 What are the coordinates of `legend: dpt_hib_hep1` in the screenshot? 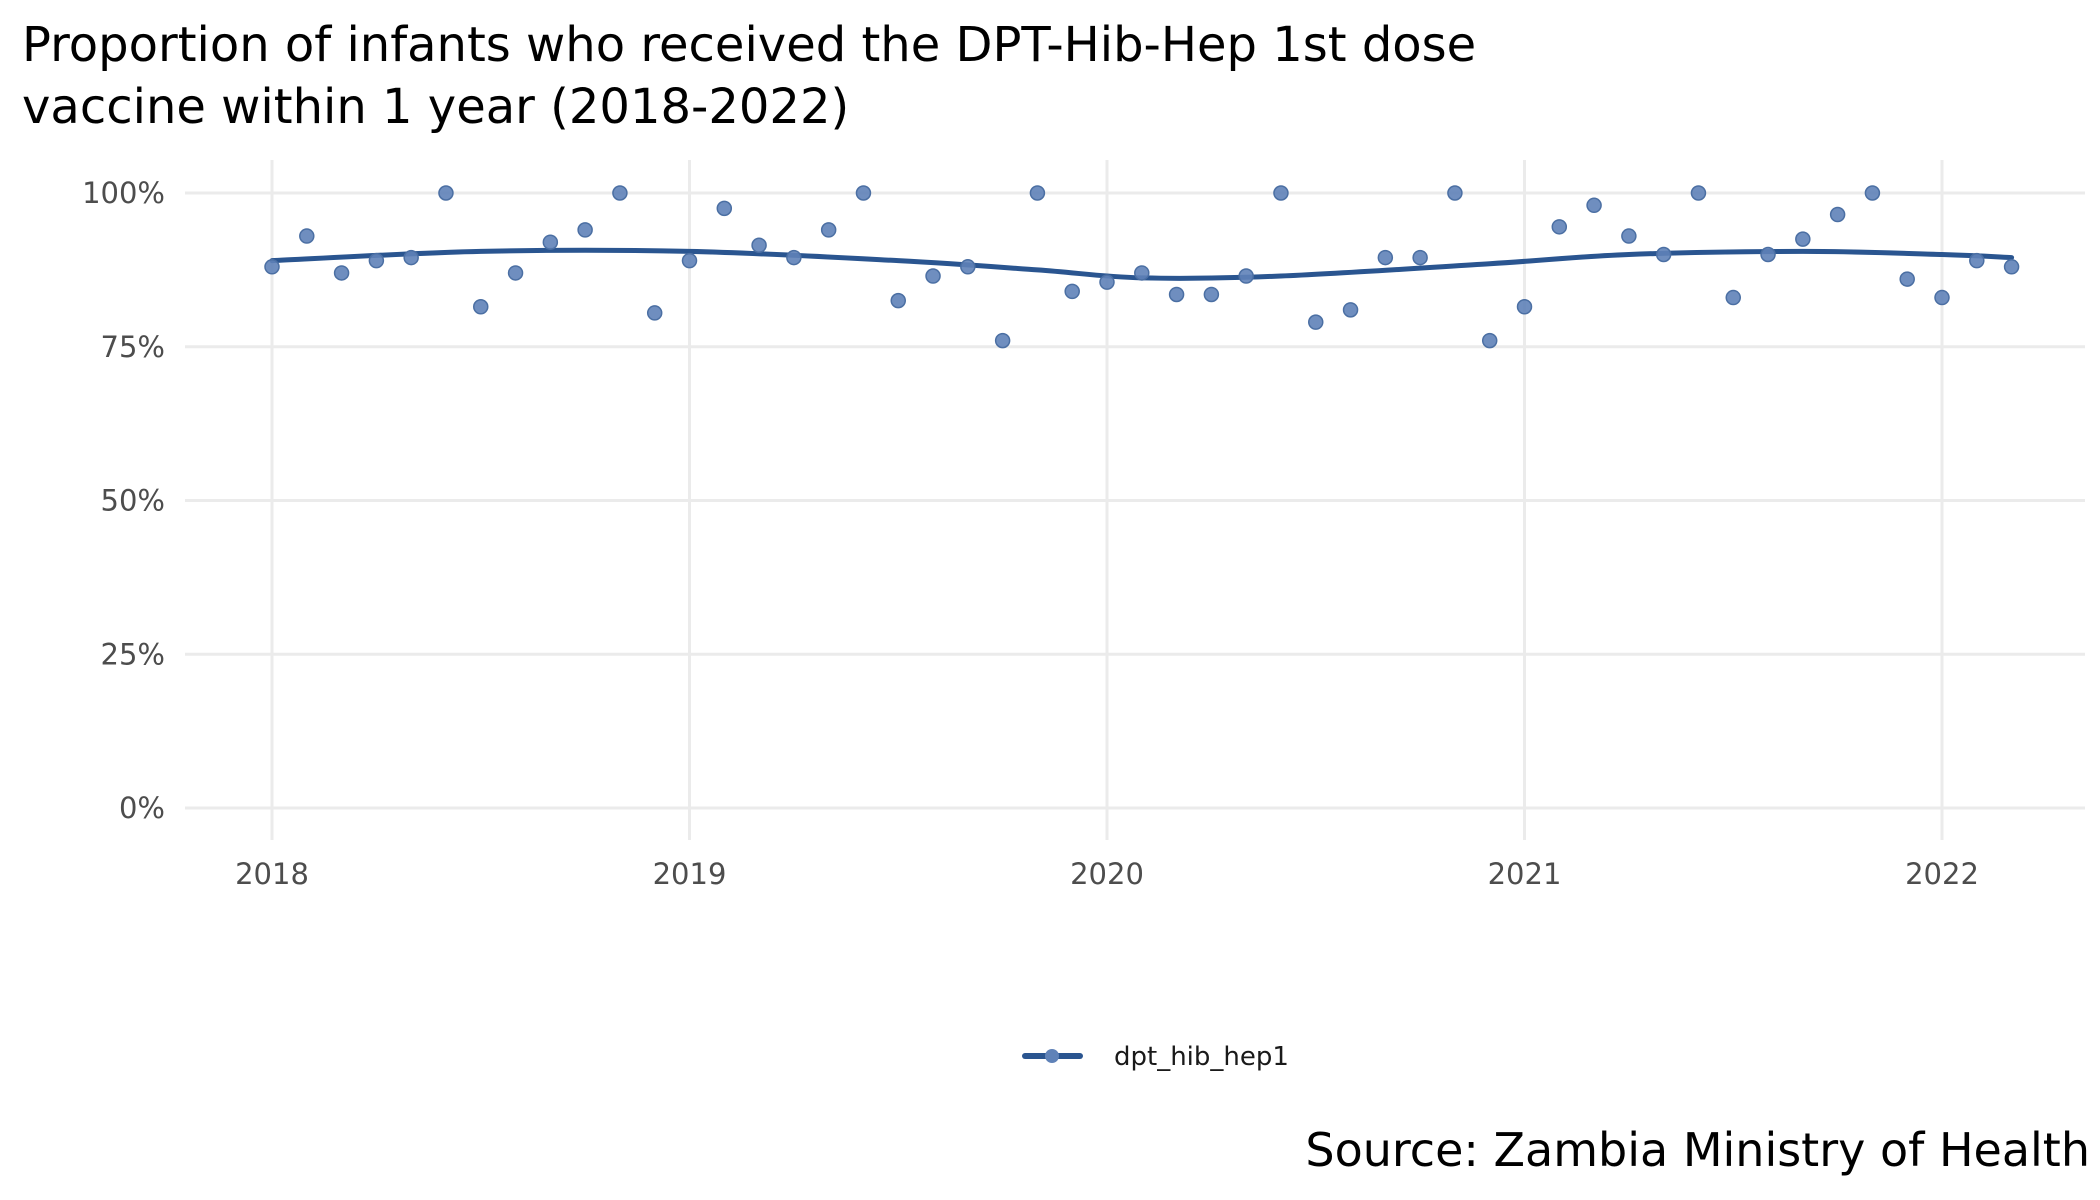 It's located at (1155, 1057).